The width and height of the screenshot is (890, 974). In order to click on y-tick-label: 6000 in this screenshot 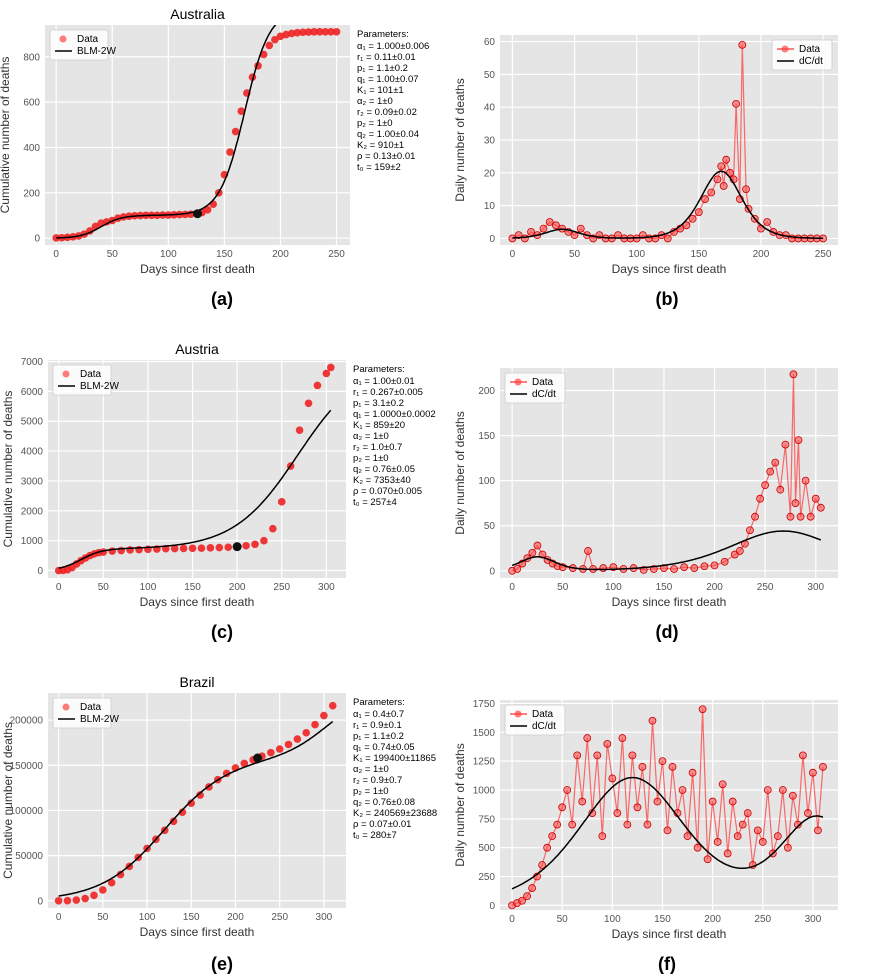, I will do `click(32, 392)`.